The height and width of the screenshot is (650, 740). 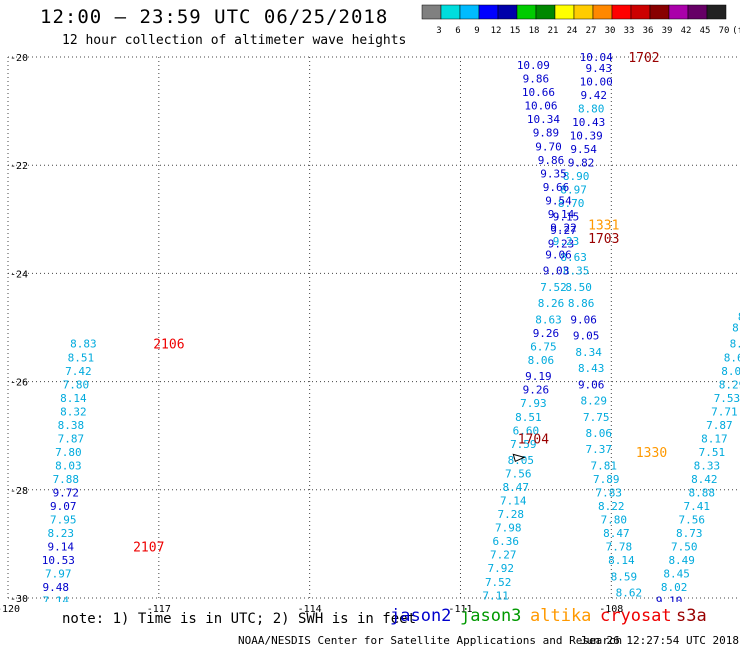 What do you see at coordinates (572, 31) in the screenshot?
I see `colorbar-label: 24` at bounding box center [572, 31].